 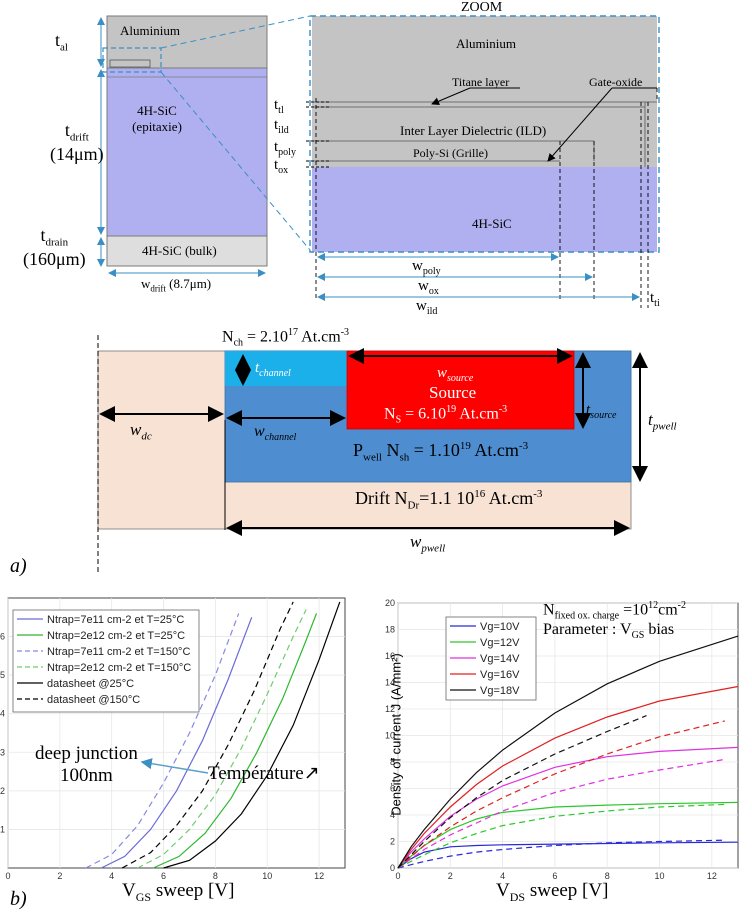 I want to click on chart1-series, so click(x=213, y=735).